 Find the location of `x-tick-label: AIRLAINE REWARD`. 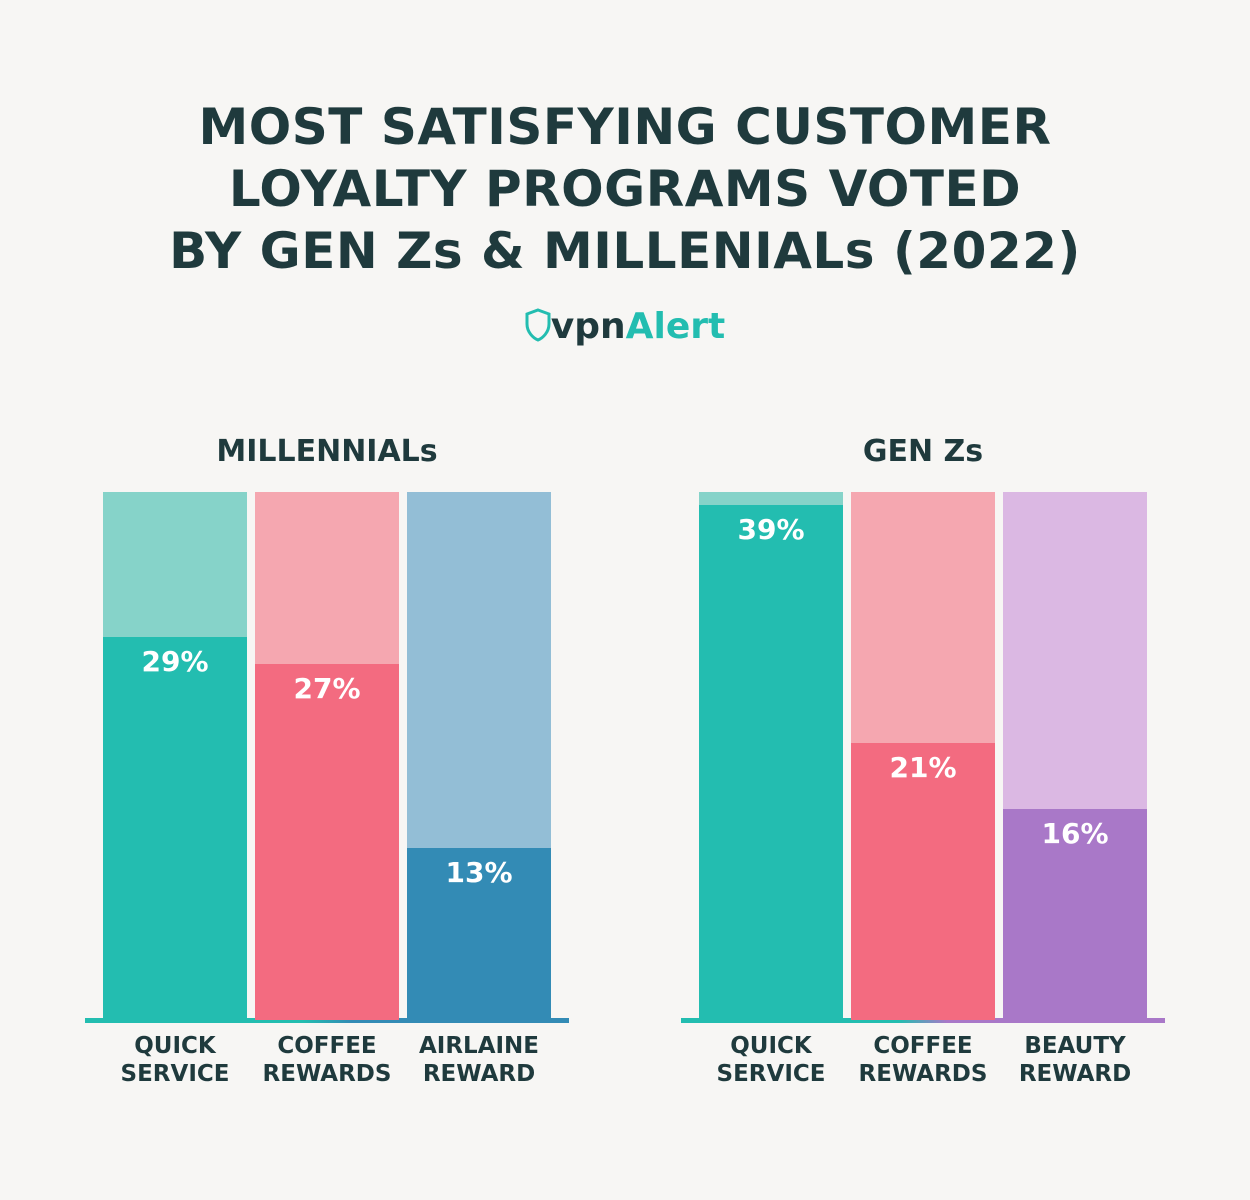

x-tick-label: AIRLAINE REWARD is located at coordinates (479, 1060).